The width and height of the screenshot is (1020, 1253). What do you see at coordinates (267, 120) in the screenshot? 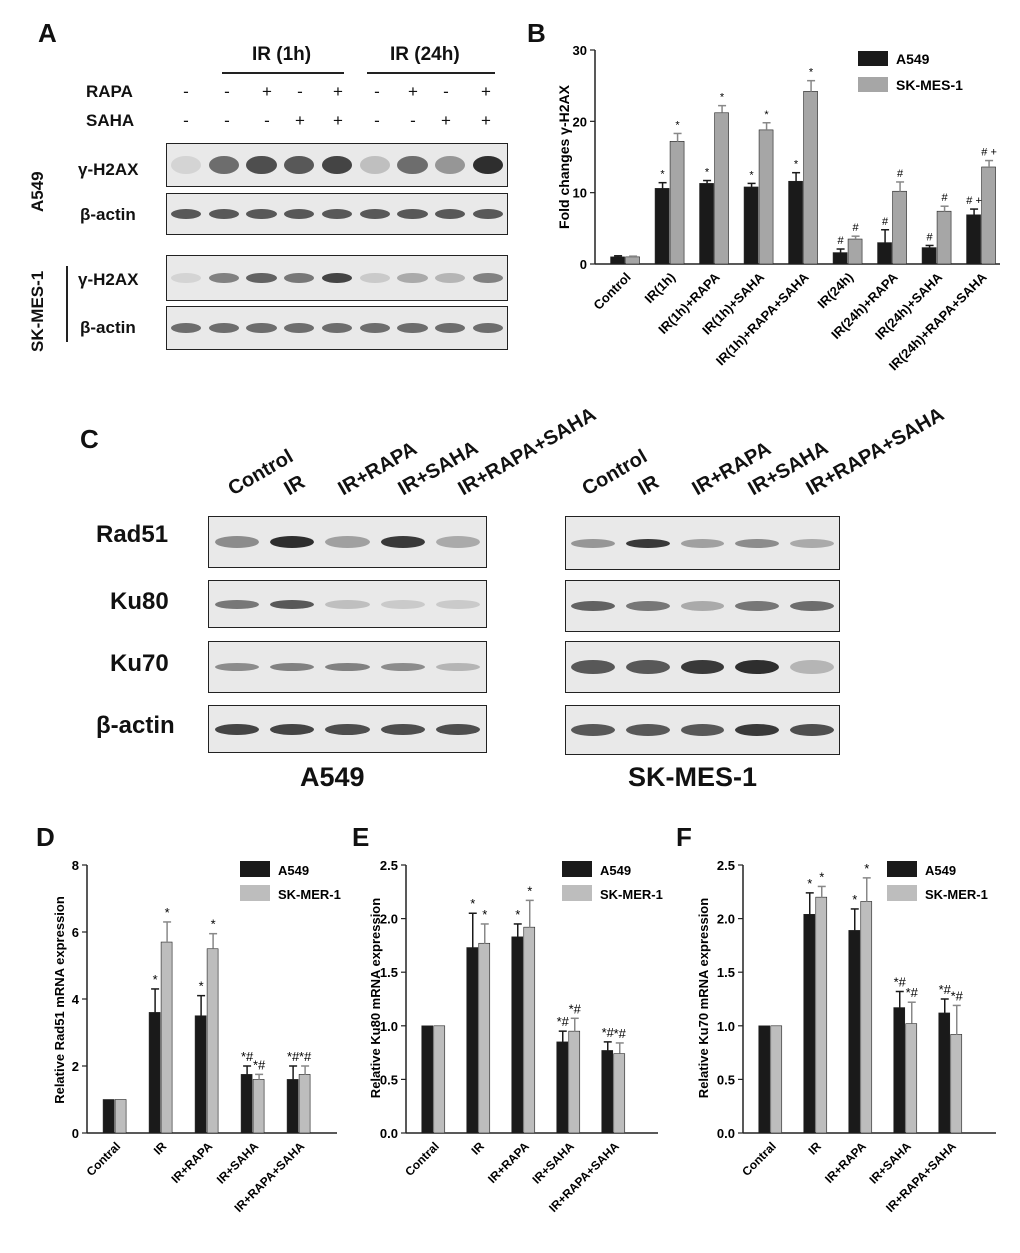
I see `saha-mark-2: -` at bounding box center [267, 120].